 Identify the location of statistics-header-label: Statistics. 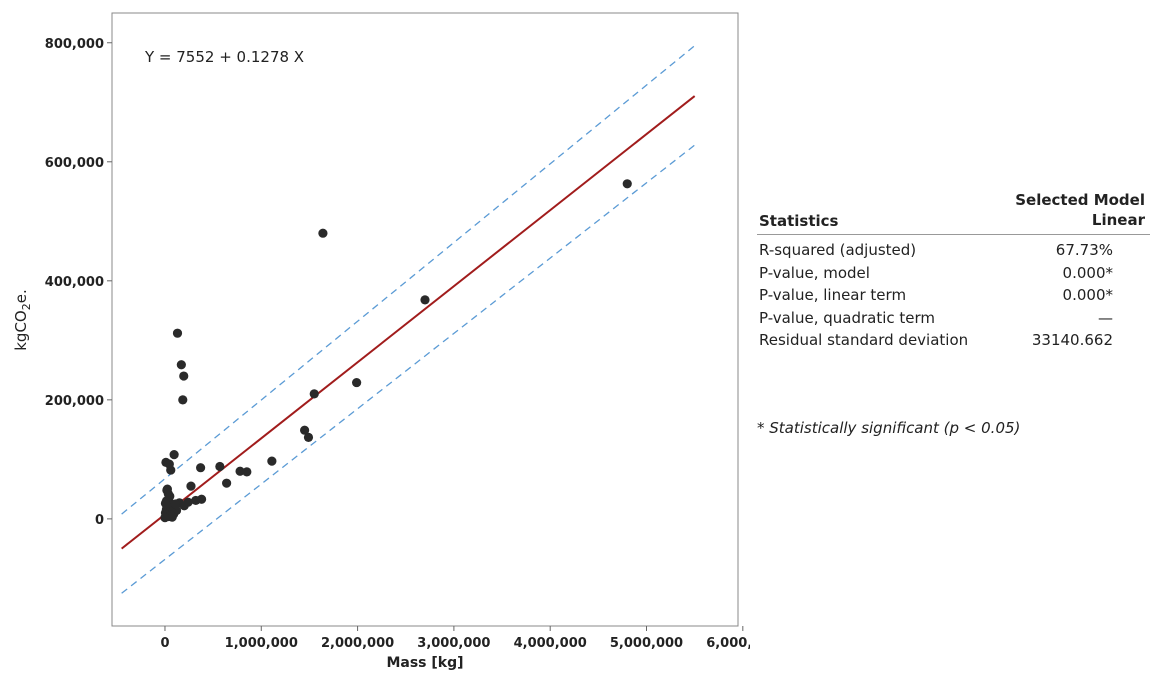
(799, 221).